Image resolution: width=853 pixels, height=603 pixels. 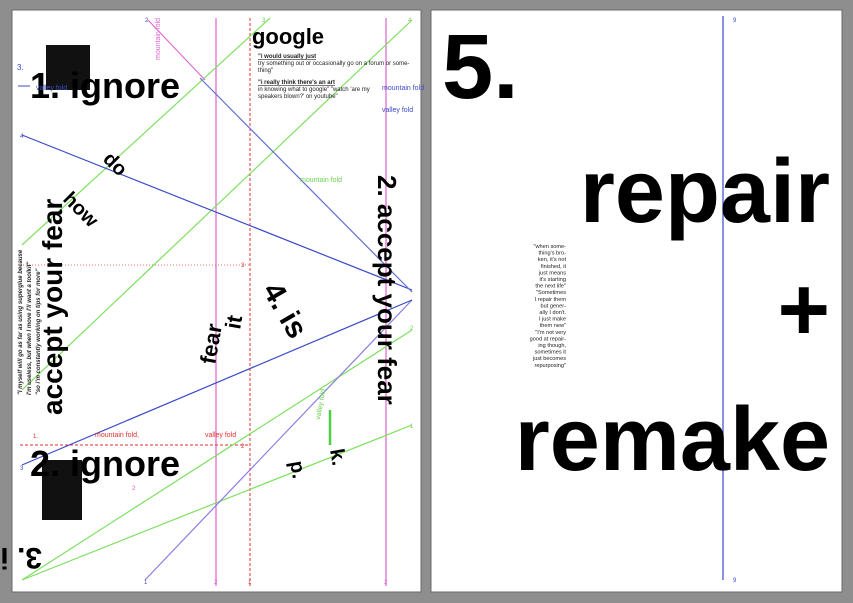 I want to click on quote-line: but gener-, so click(x=554, y=306).